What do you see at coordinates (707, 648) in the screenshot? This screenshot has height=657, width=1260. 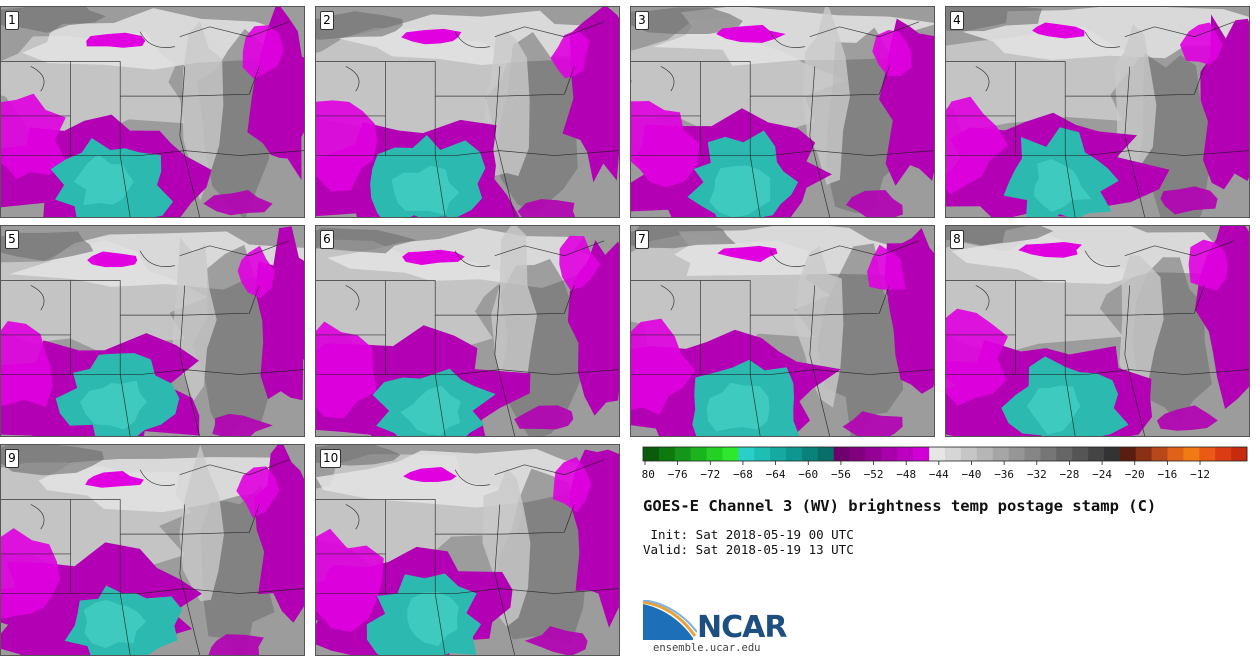 I see `ensemble-url: ensemble.ucar.edu` at bounding box center [707, 648].